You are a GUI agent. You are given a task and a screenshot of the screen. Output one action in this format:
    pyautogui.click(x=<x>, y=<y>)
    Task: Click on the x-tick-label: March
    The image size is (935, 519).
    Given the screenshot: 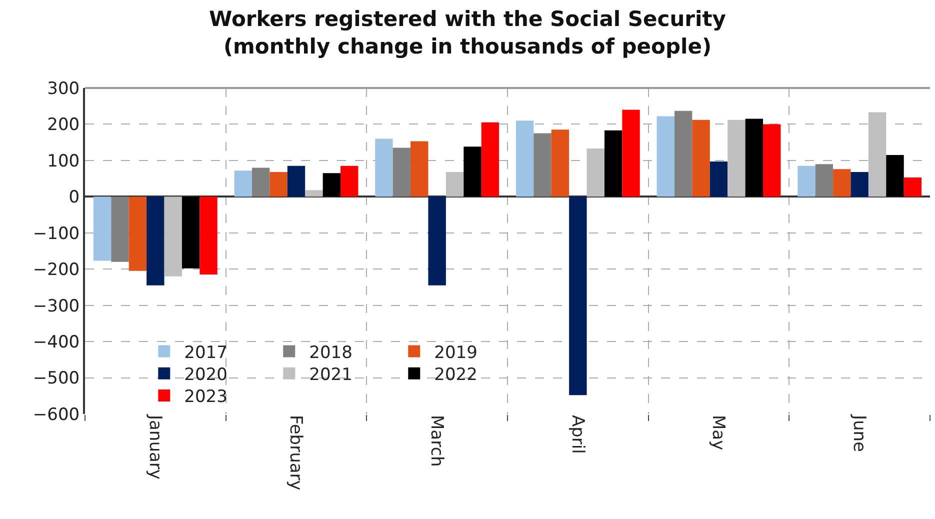 What is the action you would take?
    pyautogui.click(x=436, y=441)
    